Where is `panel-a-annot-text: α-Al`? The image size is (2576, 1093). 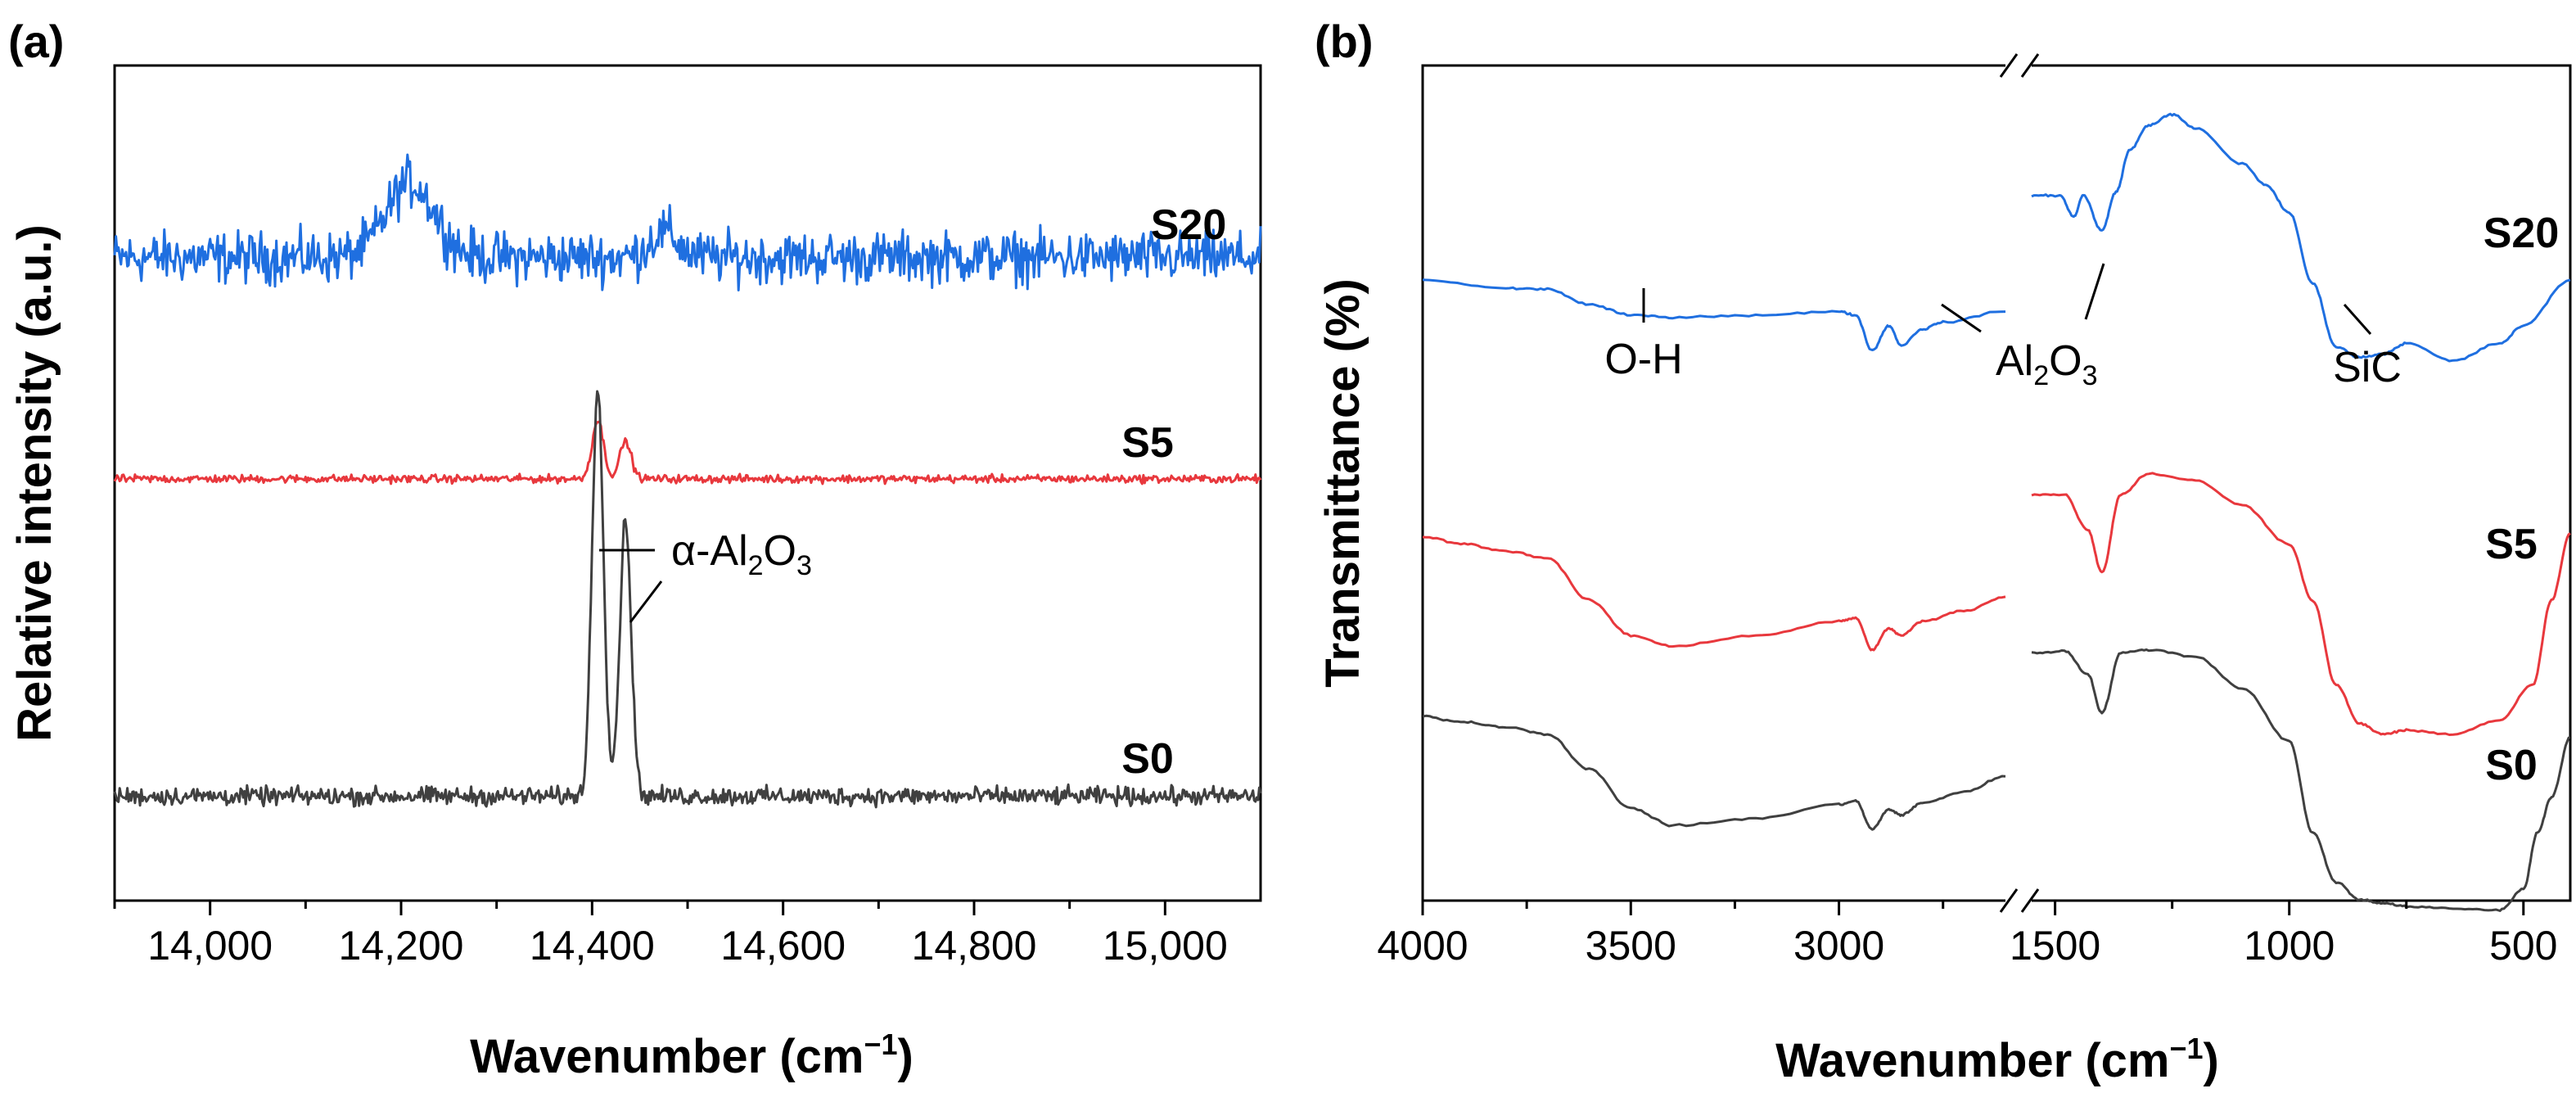 panel-a-annot-text: α-Al is located at coordinates (709, 551).